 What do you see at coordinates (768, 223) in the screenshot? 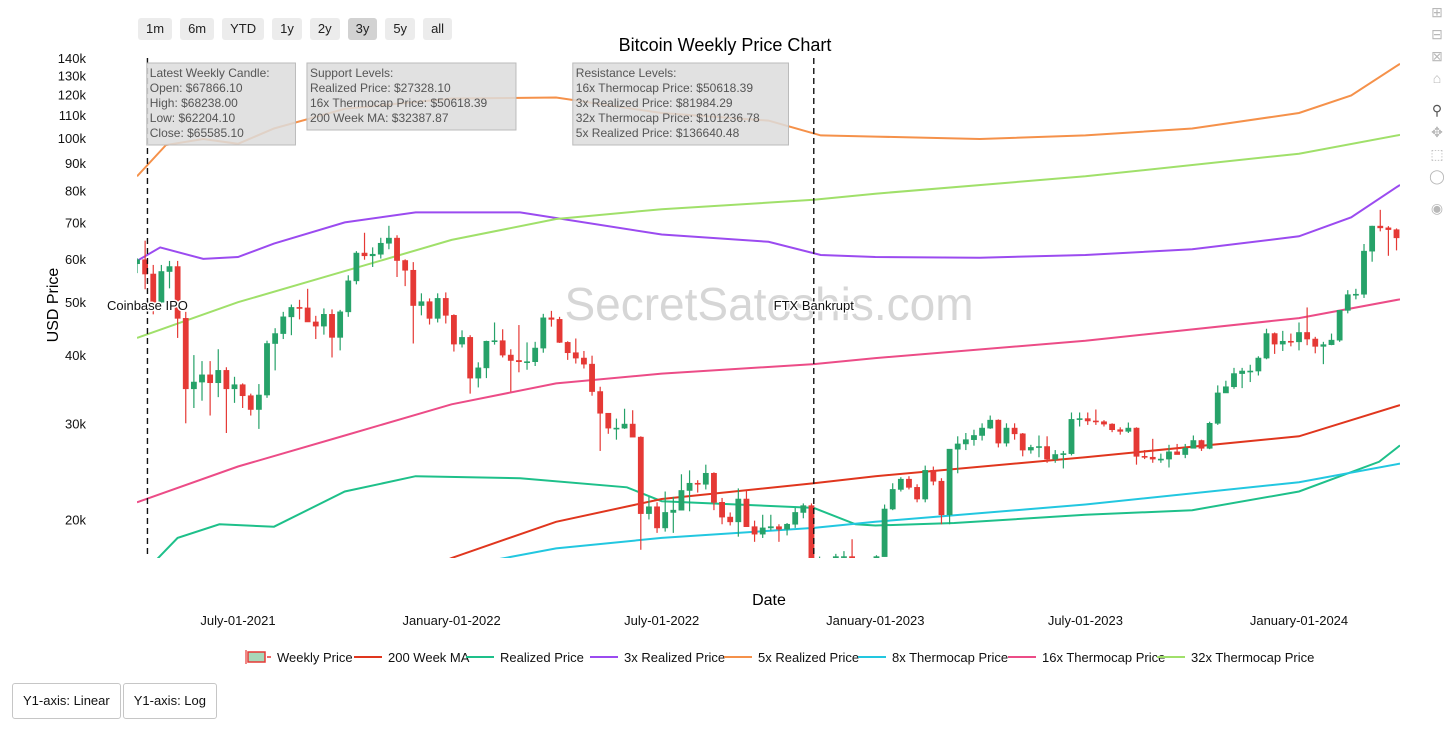
I see `series-line-3x-realized-price` at bounding box center [768, 223].